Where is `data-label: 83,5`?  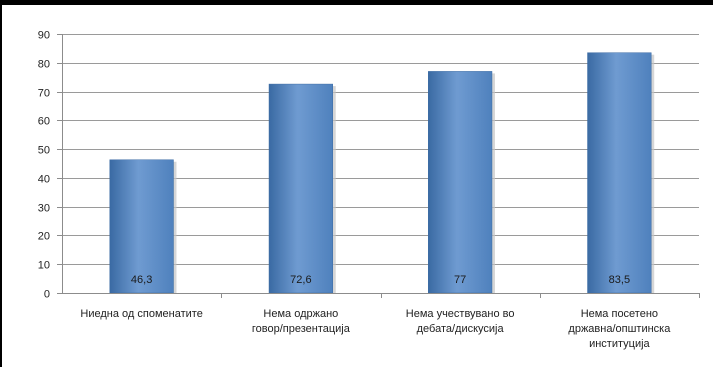 data-label: 83,5 is located at coordinates (619, 280).